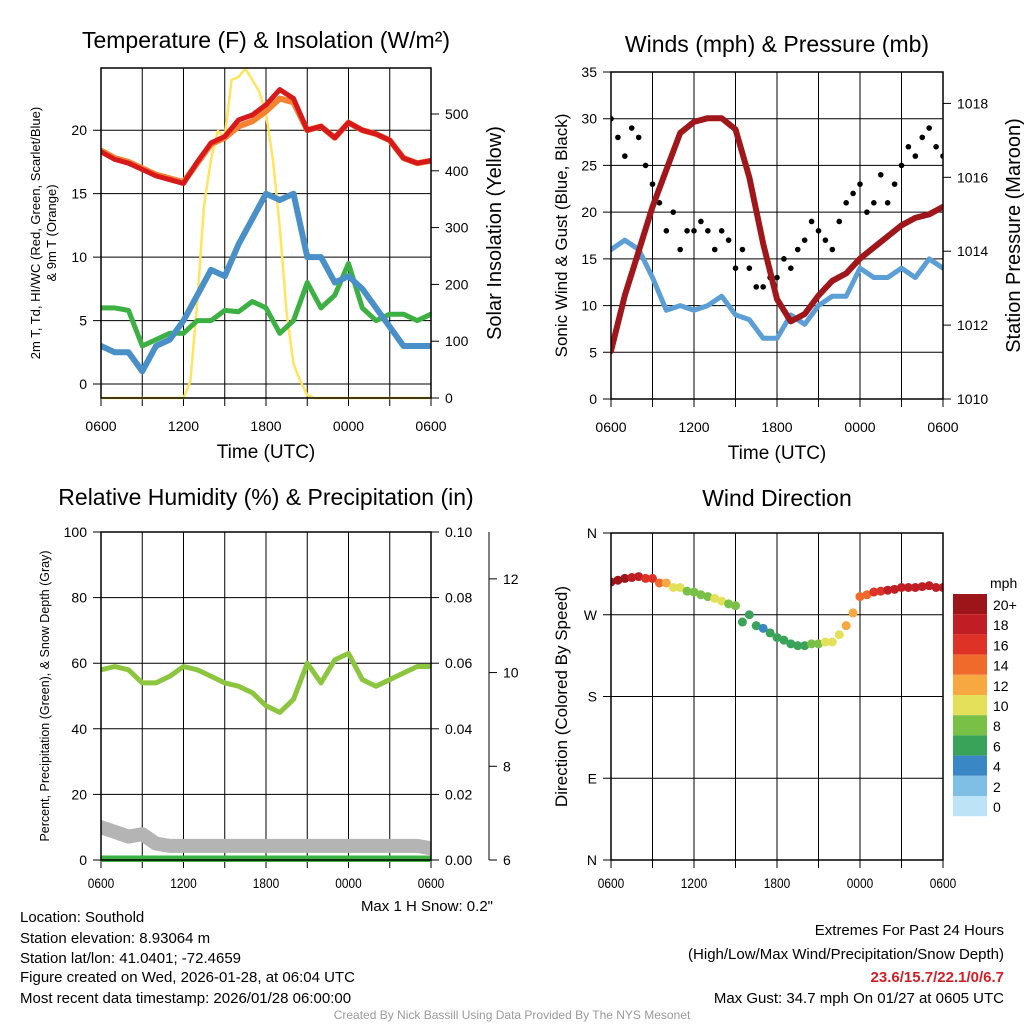 The height and width of the screenshot is (1024, 1024). Describe the element at coordinates (79, 598) in the screenshot. I see `y-tick-label: 80` at that location.